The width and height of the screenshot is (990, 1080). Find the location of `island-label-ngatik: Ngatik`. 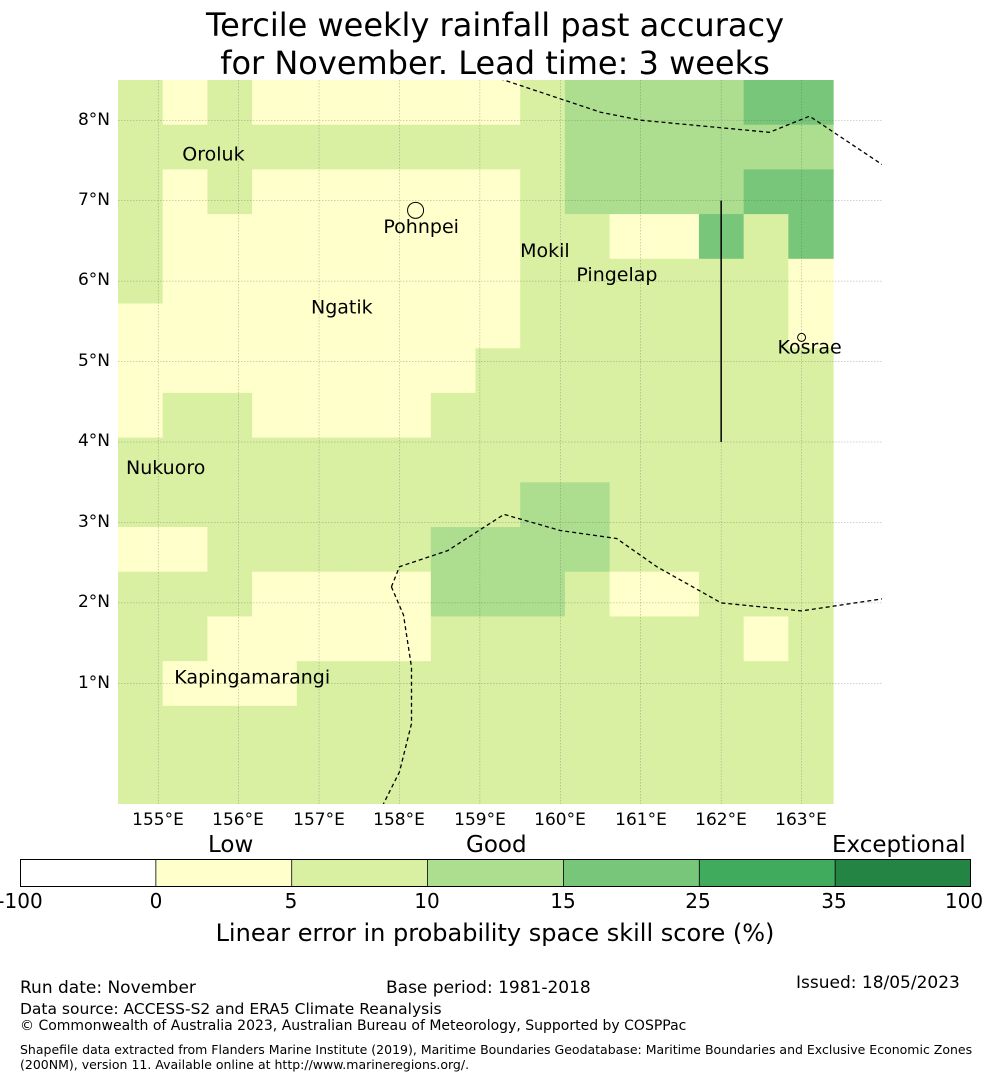

island-label-ngatik: Ngatik is located at coordinates (342, 307).